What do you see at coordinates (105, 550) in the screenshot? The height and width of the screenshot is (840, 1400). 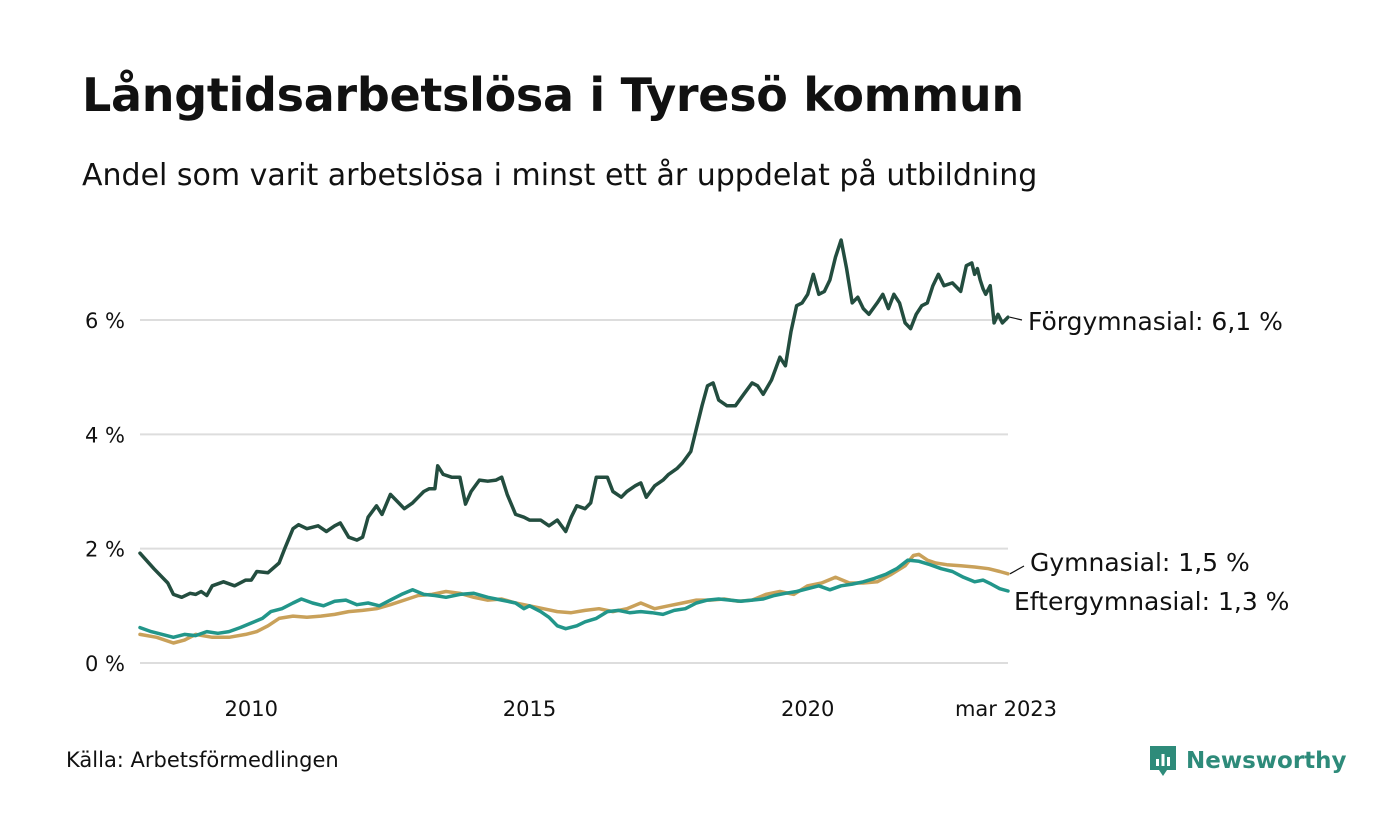 I see `y-tick-label: 2 %` at bounding box center [105, 550].